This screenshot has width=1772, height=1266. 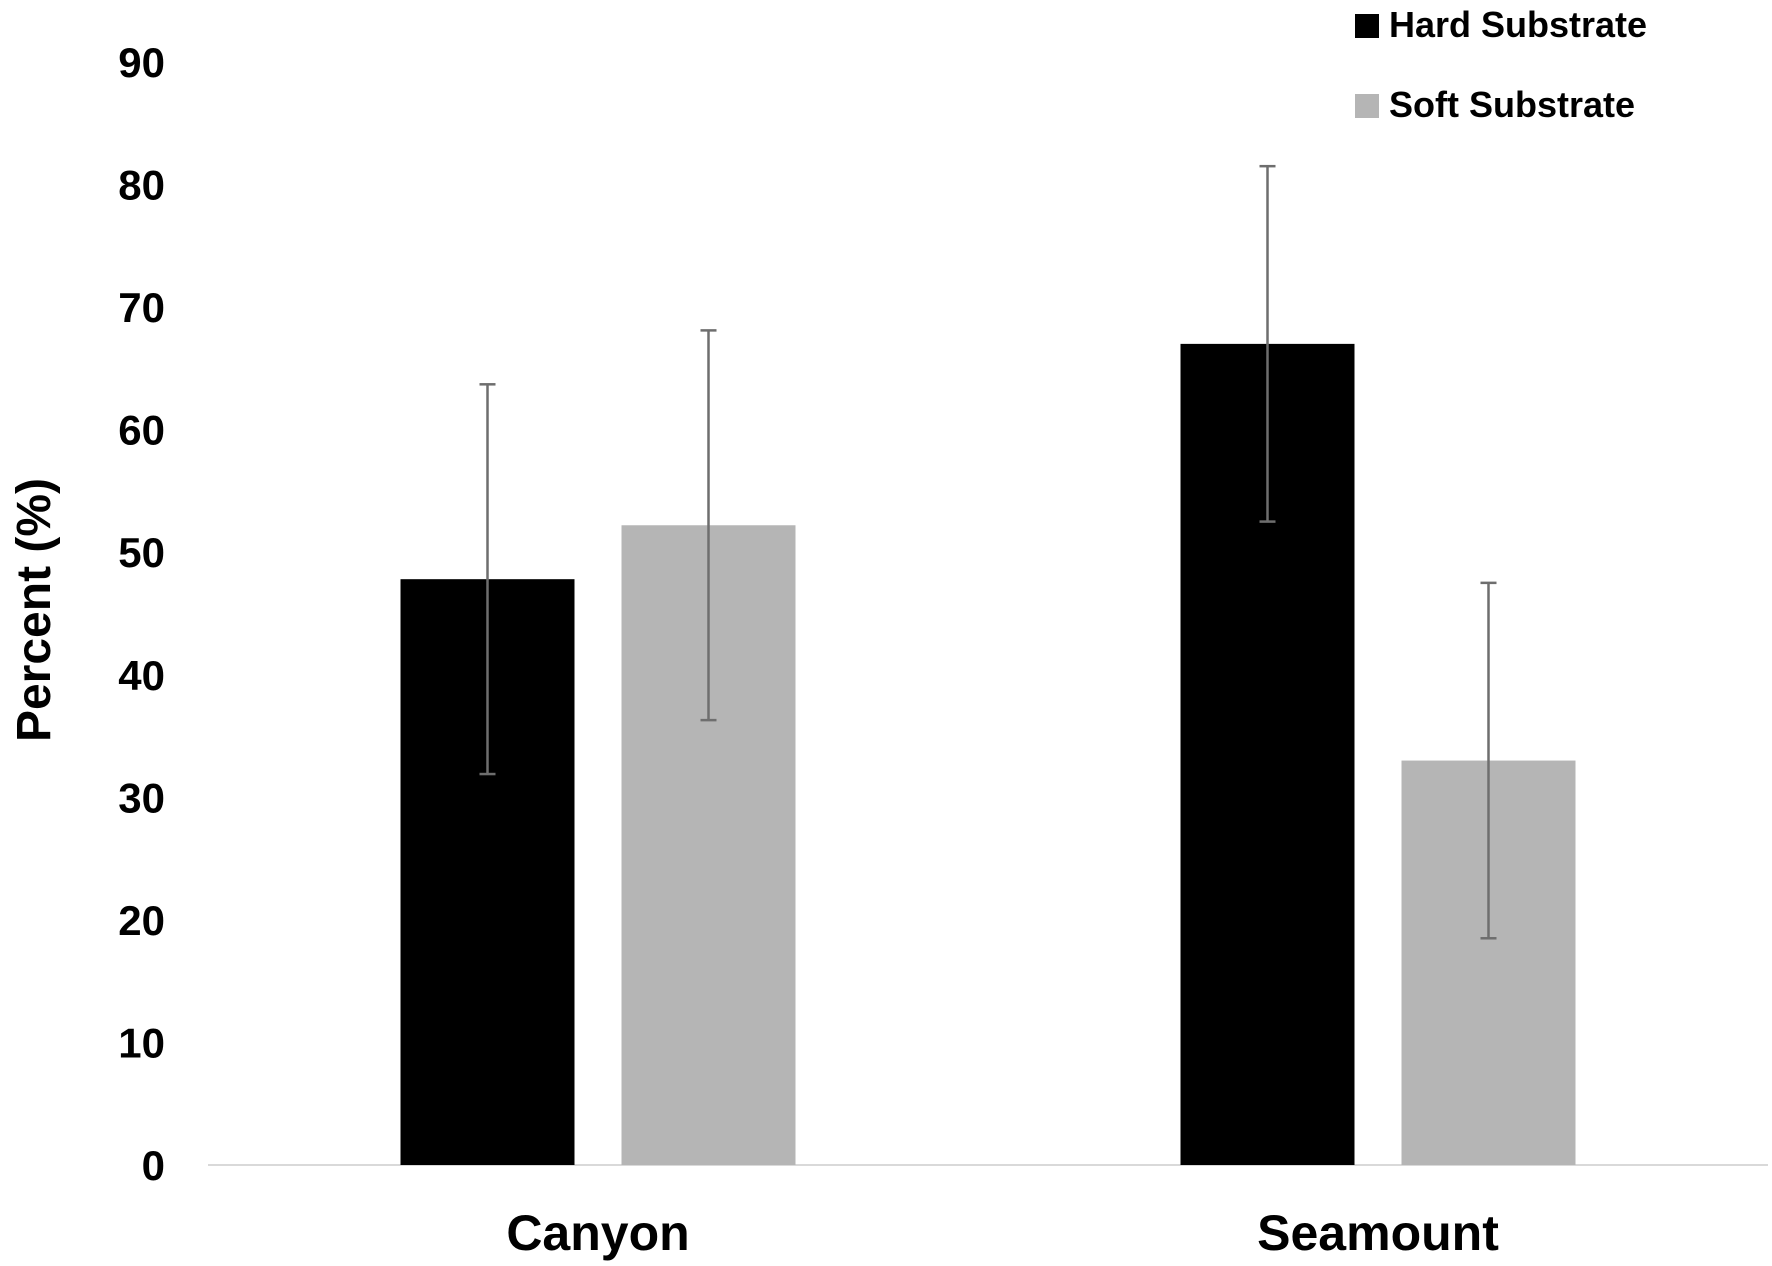 I want to click on y-tick-label: 0, so click(x=153, y=1165).